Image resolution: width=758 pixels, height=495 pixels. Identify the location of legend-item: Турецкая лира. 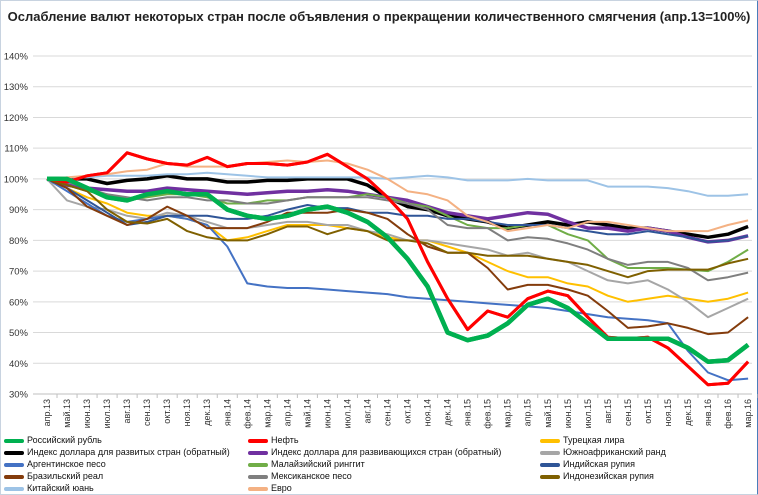
(582, 440).